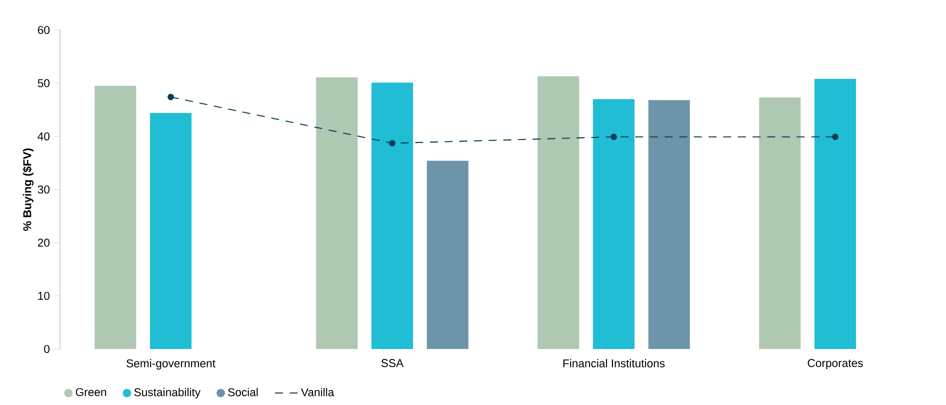 This screenshot has height=405, width=946. I want to click on y-tick-label: 30, so click(44, 190).